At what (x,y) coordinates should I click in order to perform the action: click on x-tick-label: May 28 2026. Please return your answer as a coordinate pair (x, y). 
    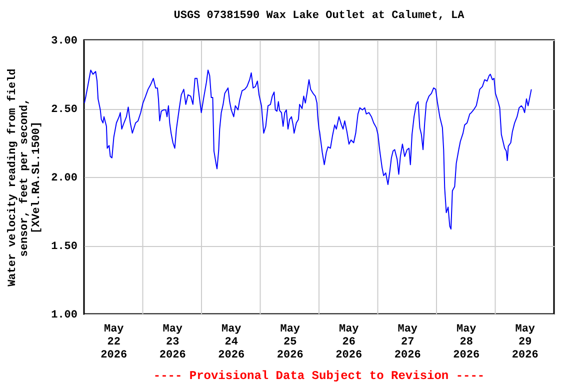
    Looking at the image, I should click on (466, 343).